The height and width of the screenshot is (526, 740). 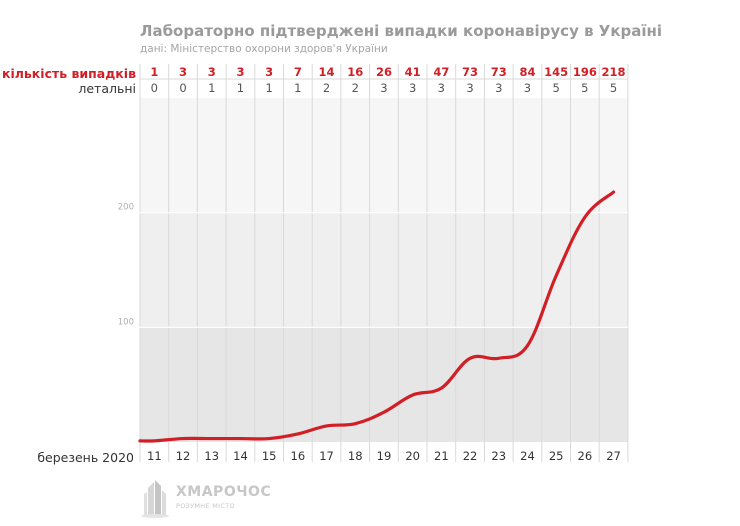 I want to click on logo-name: ХМАРОЧОС, so click(x=224, y=492).